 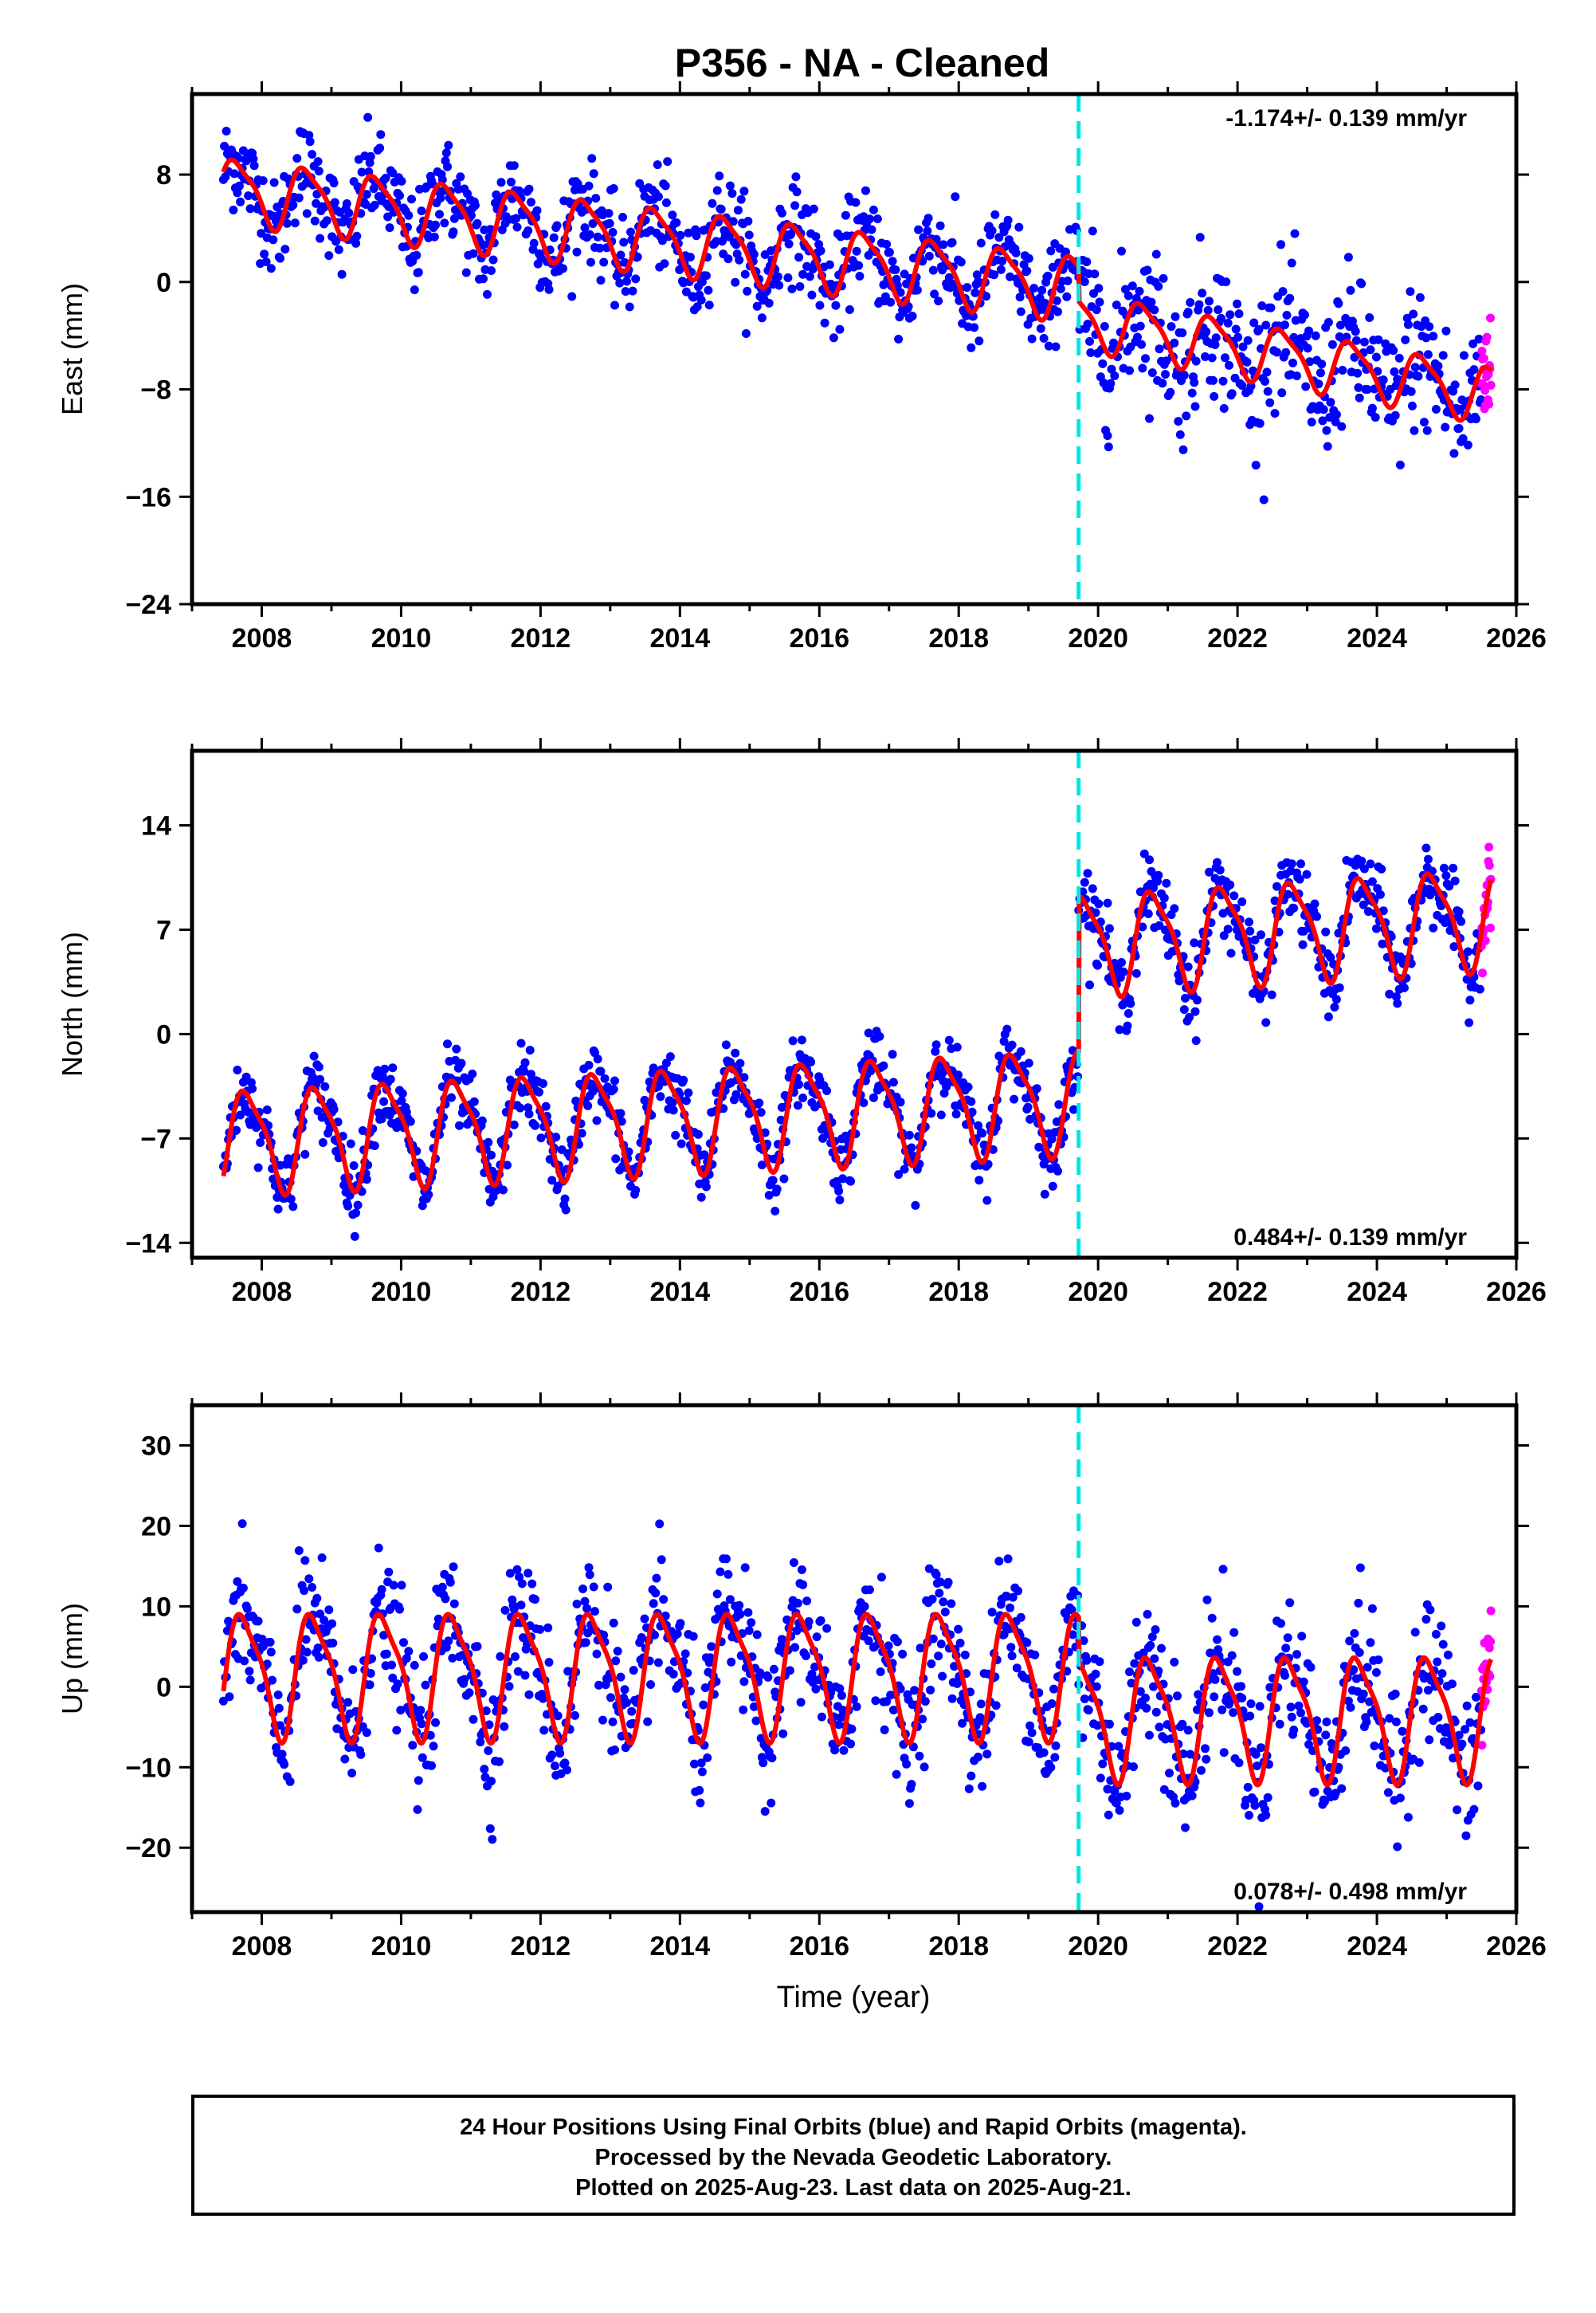 I want to click on rate-annotation: 0.484+/- 0.139 mm/yr, so click(x=1350, y=1237).